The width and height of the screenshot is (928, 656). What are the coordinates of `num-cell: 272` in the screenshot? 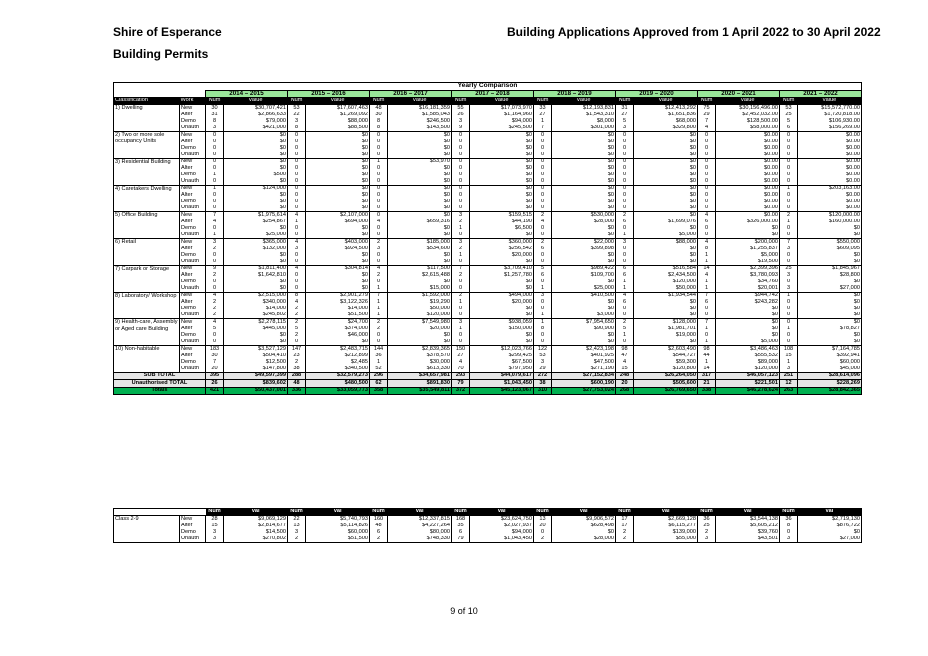 It's located at (542, 375).